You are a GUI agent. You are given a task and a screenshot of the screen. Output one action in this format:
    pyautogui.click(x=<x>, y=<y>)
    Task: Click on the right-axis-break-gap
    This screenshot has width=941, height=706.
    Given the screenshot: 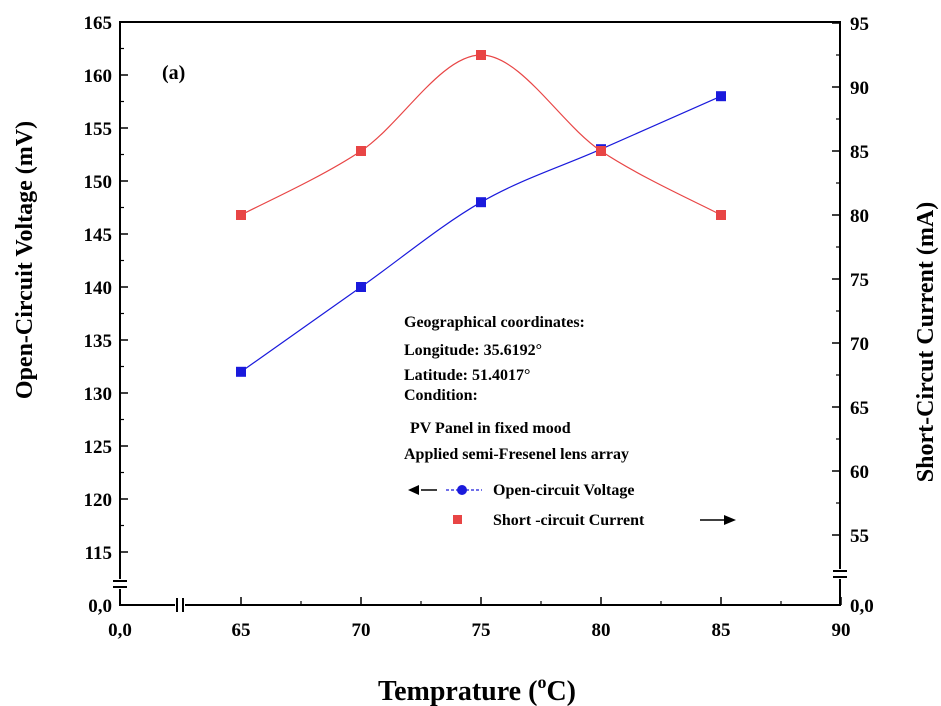 What is the action you would take?
    pyautogui.click(x=840, y=574)
    